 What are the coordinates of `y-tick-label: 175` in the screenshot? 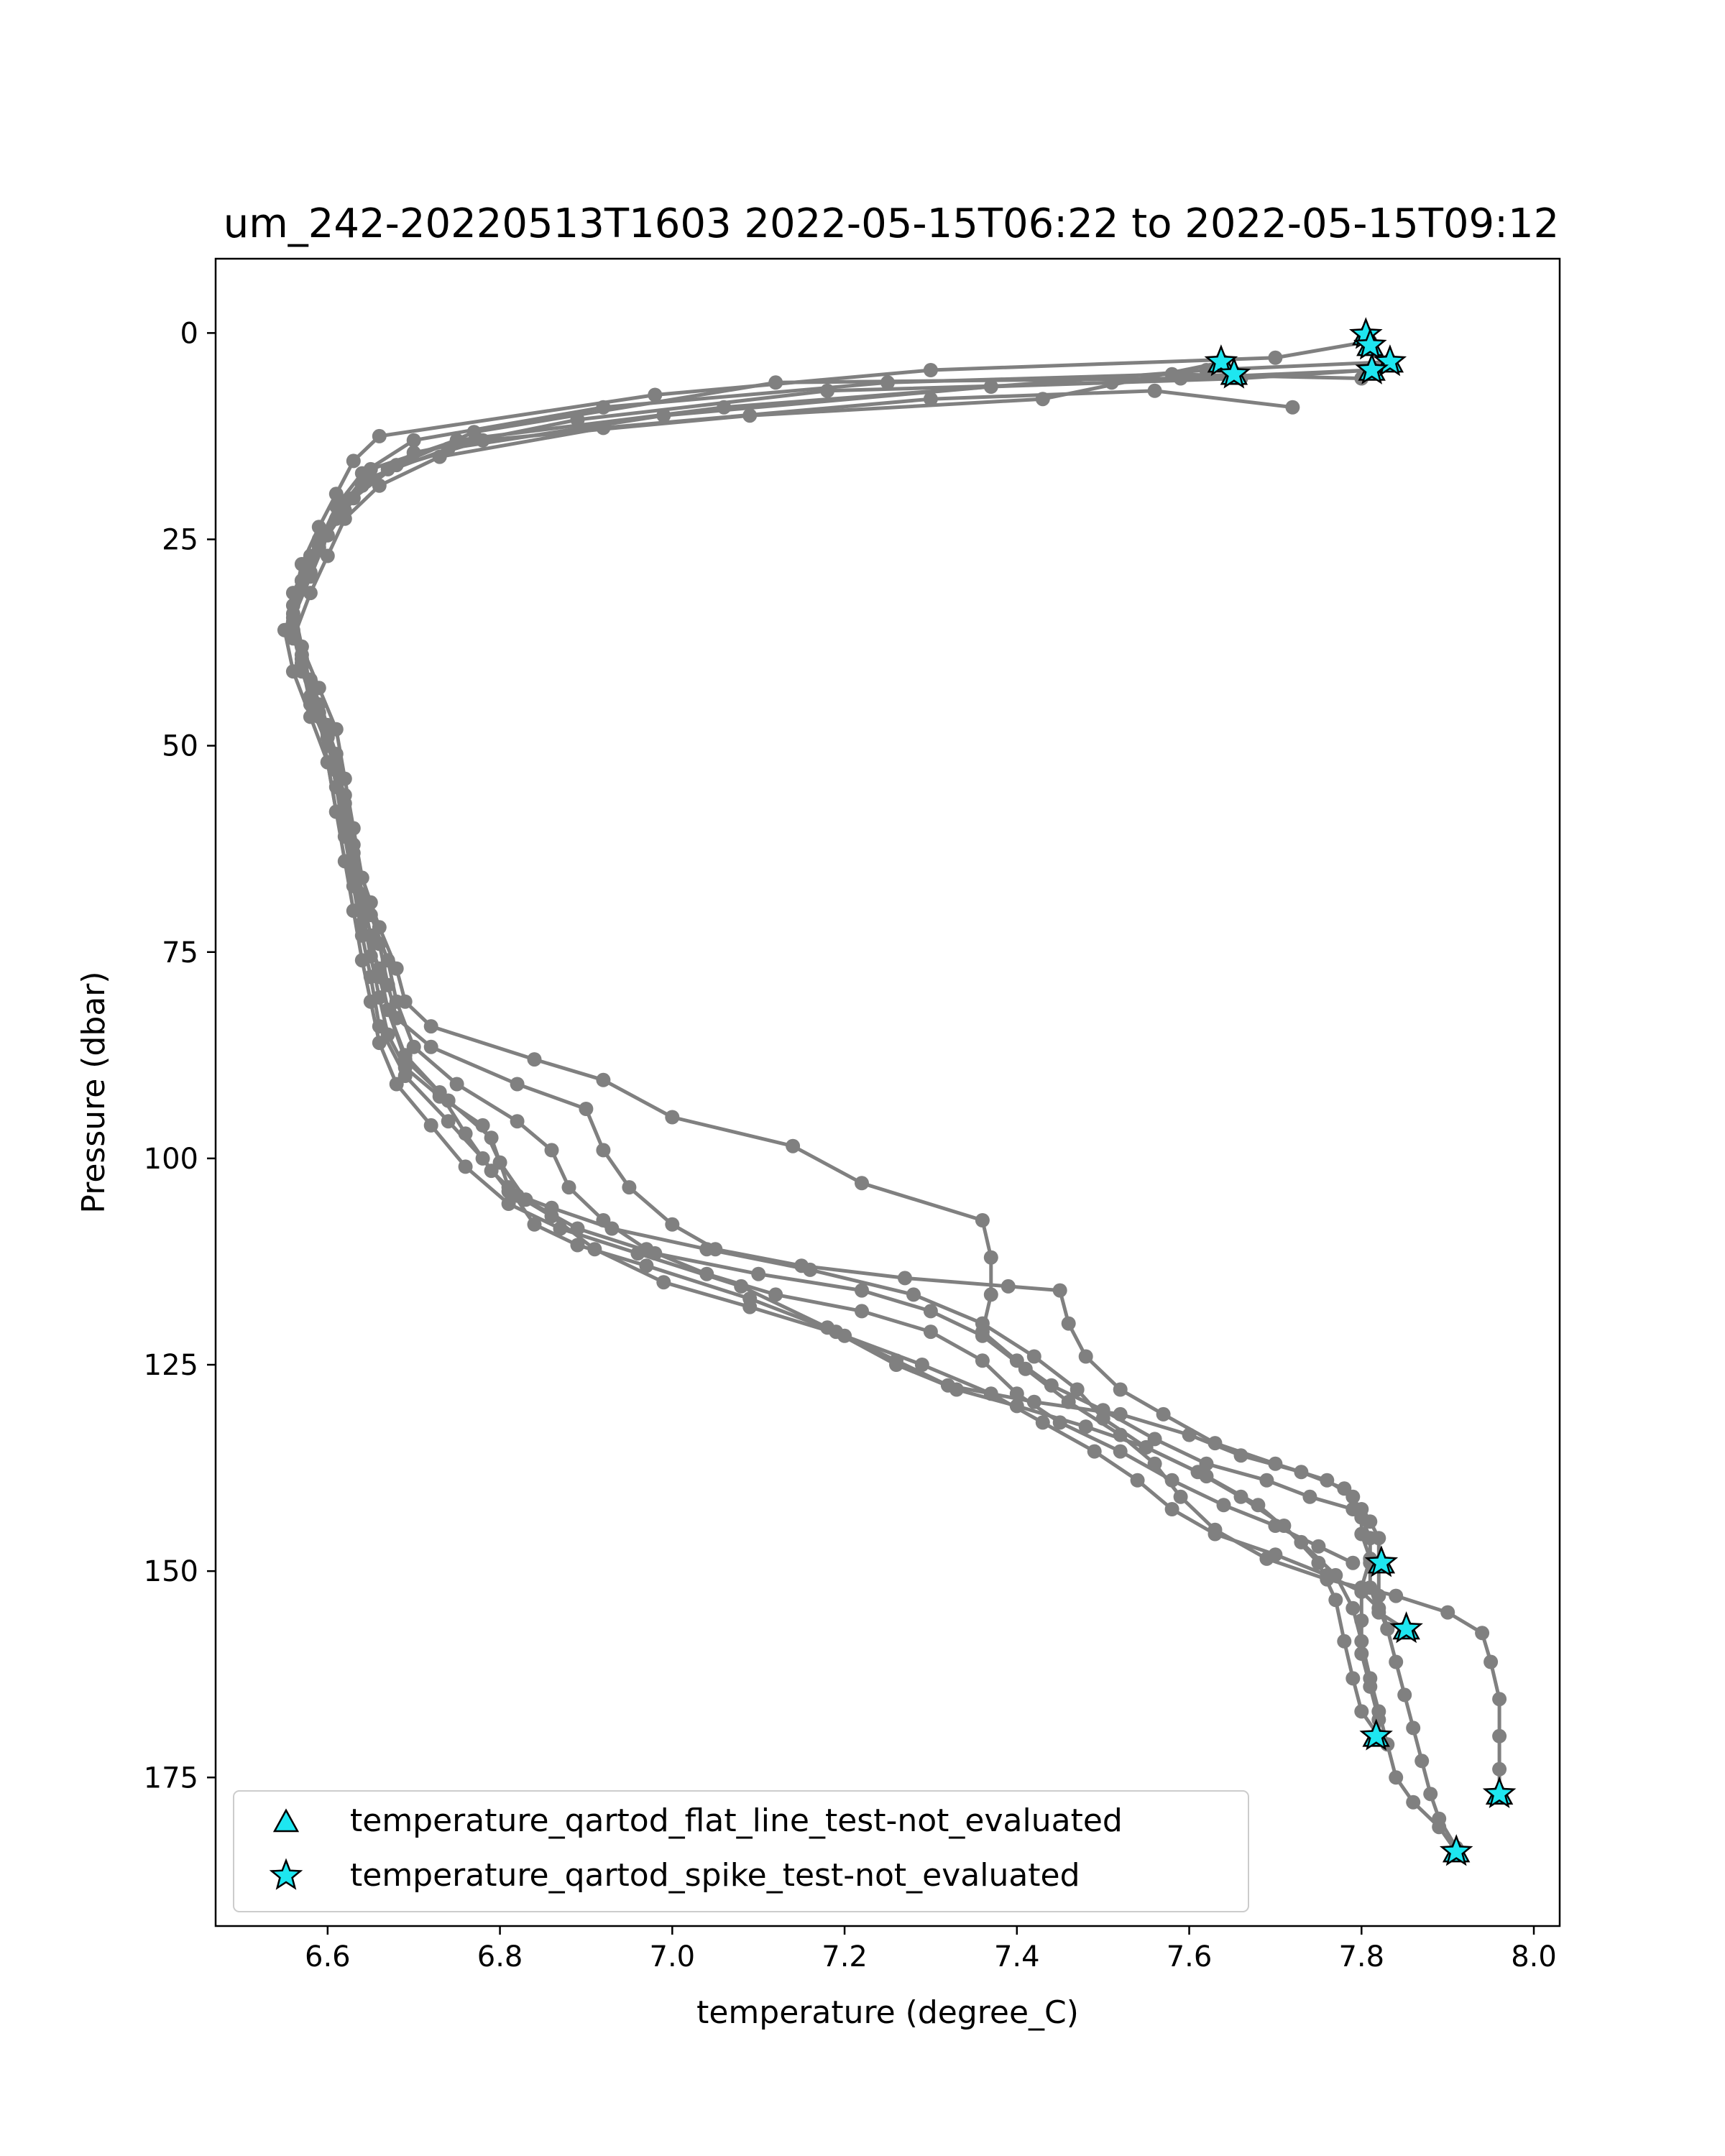 It's located at (171, 1778).